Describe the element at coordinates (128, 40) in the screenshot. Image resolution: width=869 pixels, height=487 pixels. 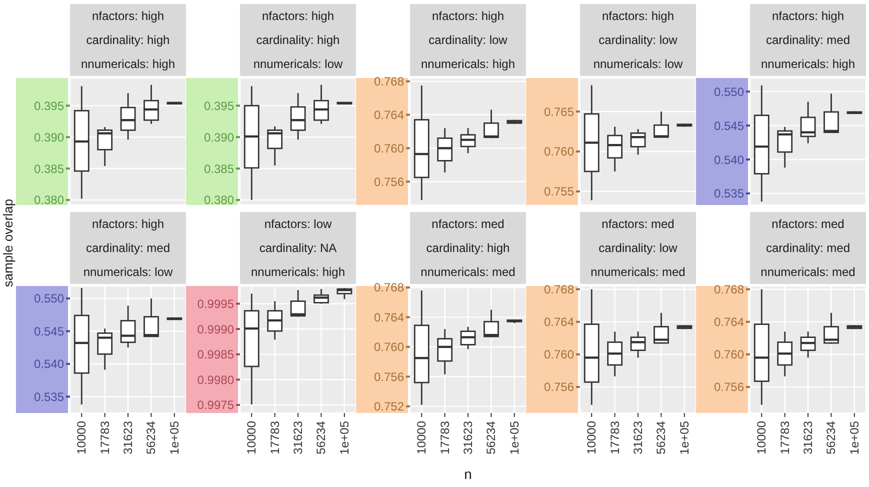
I see `chart-title: nfactors: high cardinality: high nnumericals: high` at that location.